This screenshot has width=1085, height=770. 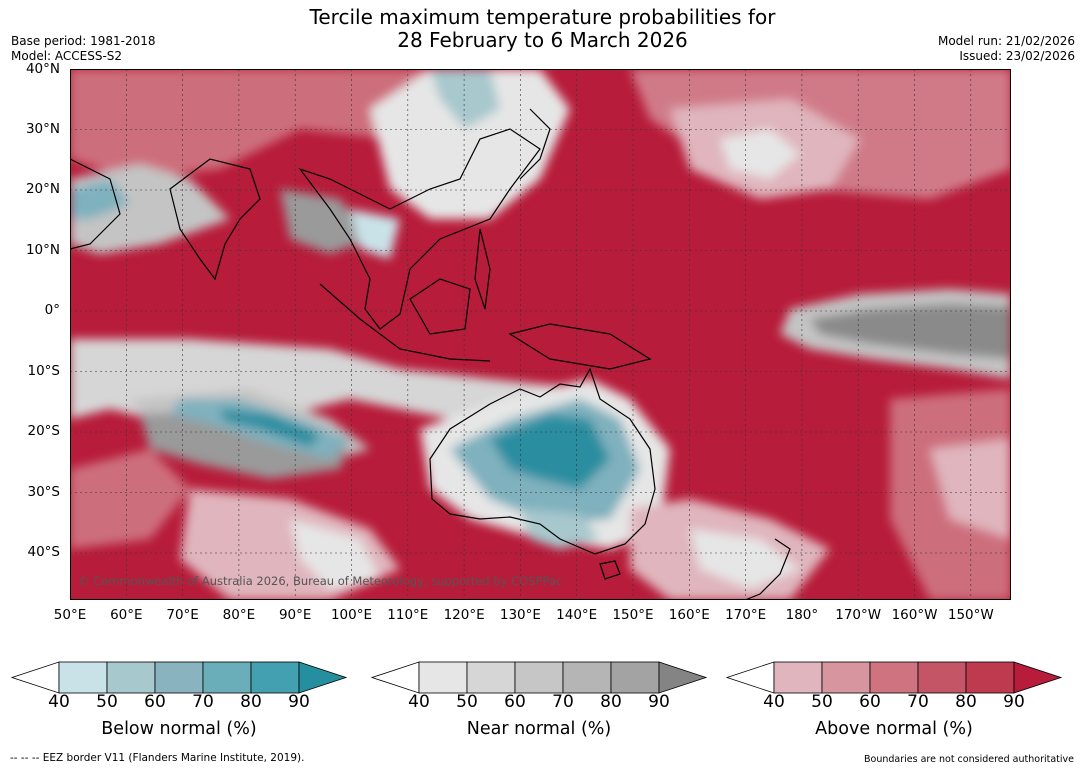 What do you see at coordinates (280, 124) in the screenshot?
I see `above-mid-region` at bounding box center [280, 124].